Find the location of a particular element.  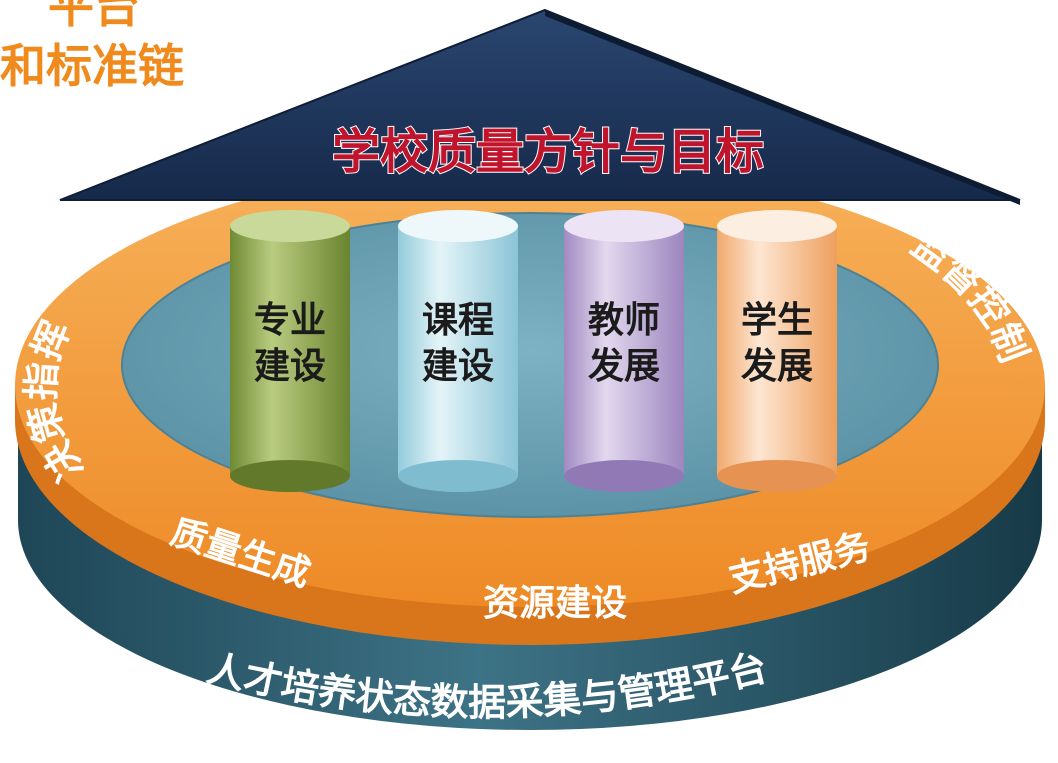

pillar-1-line1: 专业 is located at coordinates (289, 320).